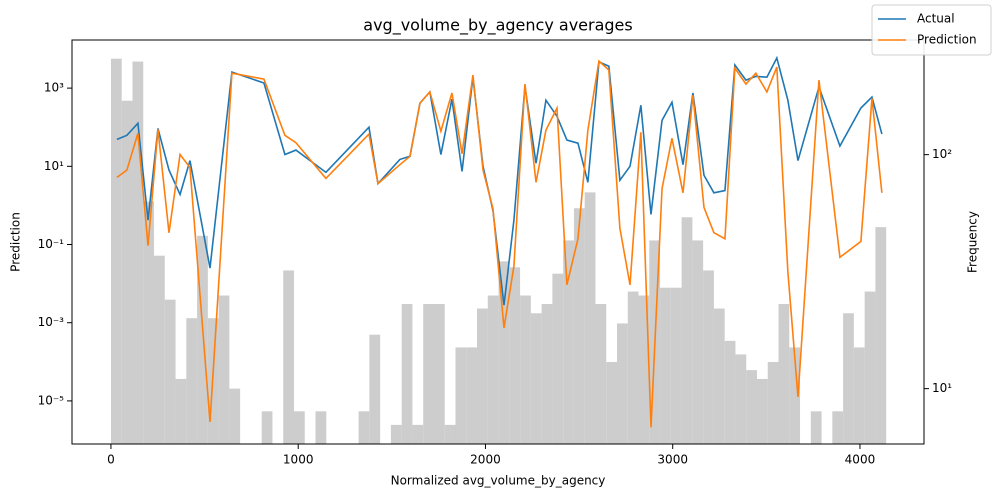  Describe the element at coordinates (973, 242) in the screenshot. I see `y2-axis-label: Frequency` at that location.